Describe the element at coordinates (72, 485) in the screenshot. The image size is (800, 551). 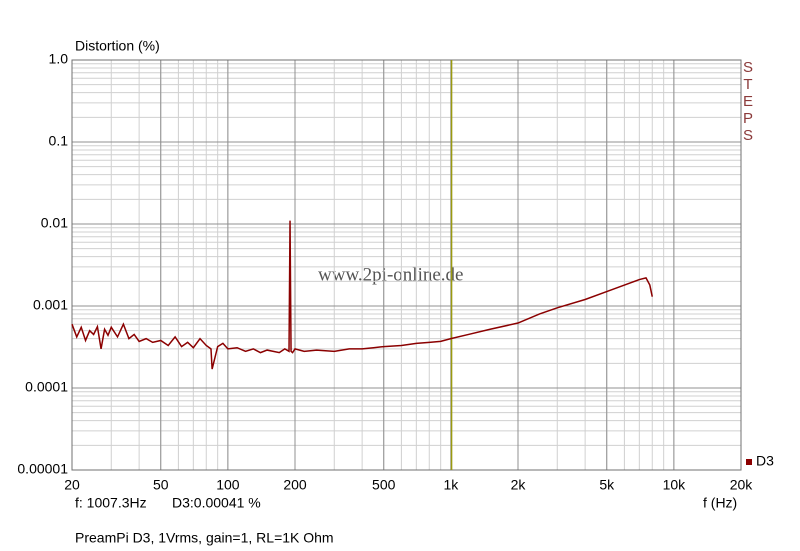
I see `x-tick-label: 20` at that location.